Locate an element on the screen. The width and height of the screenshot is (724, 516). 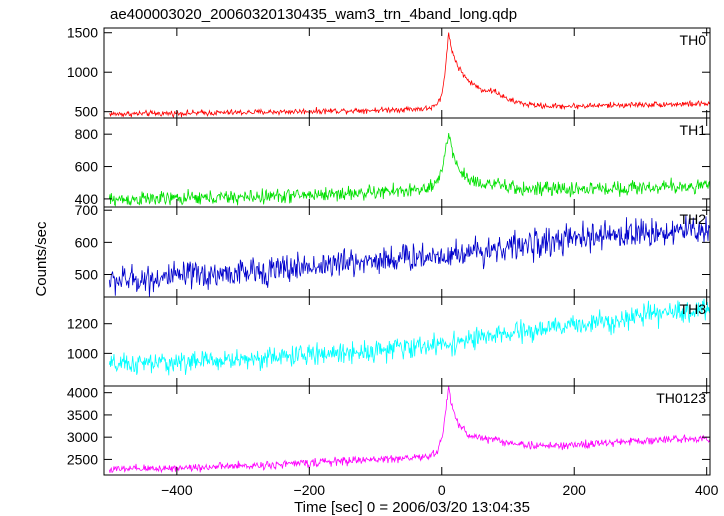
series-label-th0123: TH0123 is located at coordinates (681, 398).